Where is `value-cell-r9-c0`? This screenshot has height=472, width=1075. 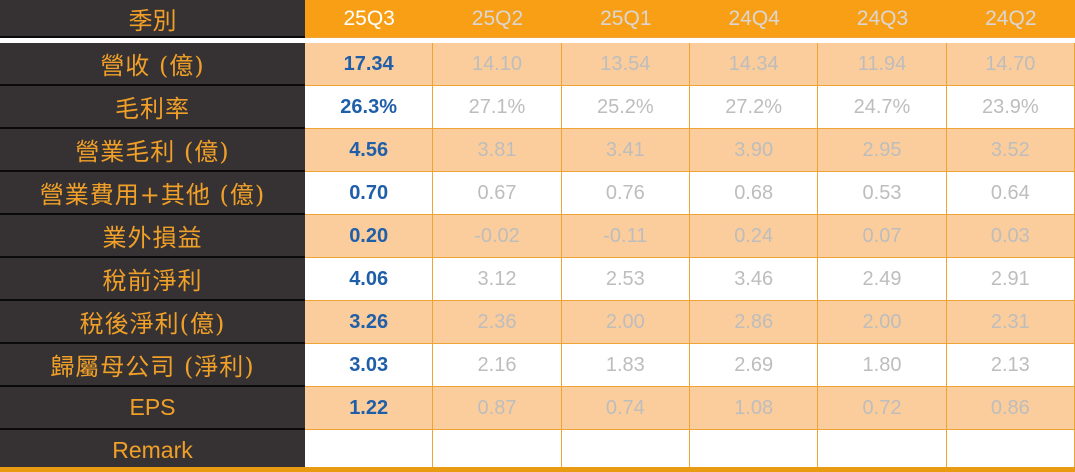 value-cell-r9-c0 is located at coordinates (369, 448).